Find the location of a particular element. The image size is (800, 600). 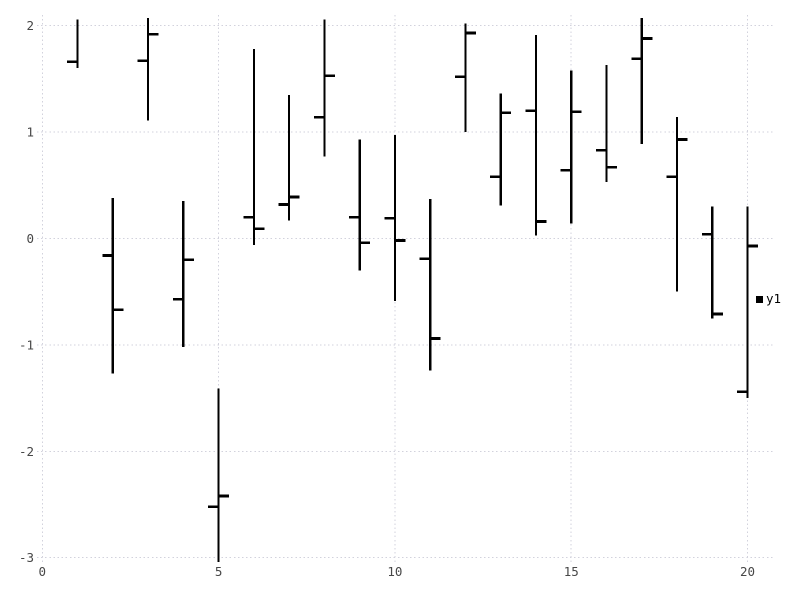

y-axis-tick-label: -3 is located at coordinates (26, 557).